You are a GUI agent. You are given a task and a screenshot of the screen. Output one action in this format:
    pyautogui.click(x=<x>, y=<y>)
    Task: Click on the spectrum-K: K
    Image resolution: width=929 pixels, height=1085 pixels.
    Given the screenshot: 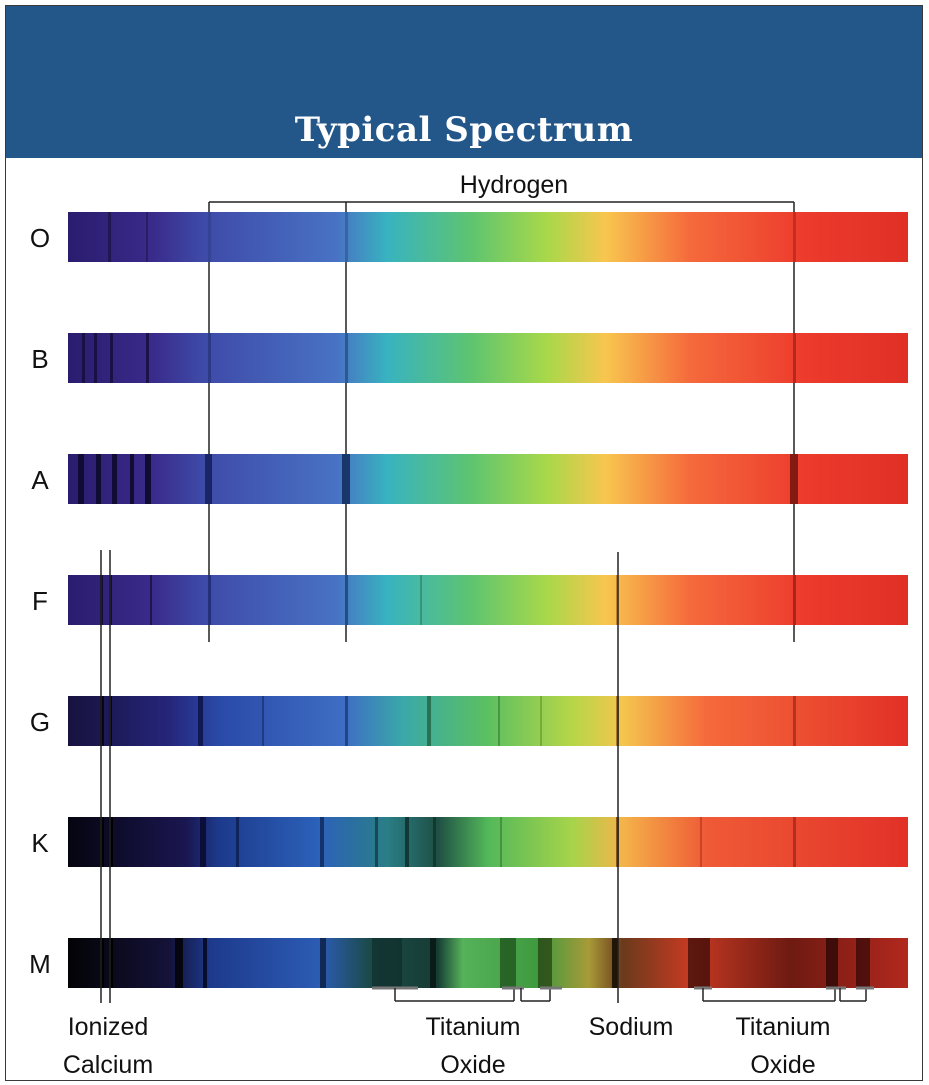 What is the action you would take?
    pyautogui.click(x=469, y=842)
    